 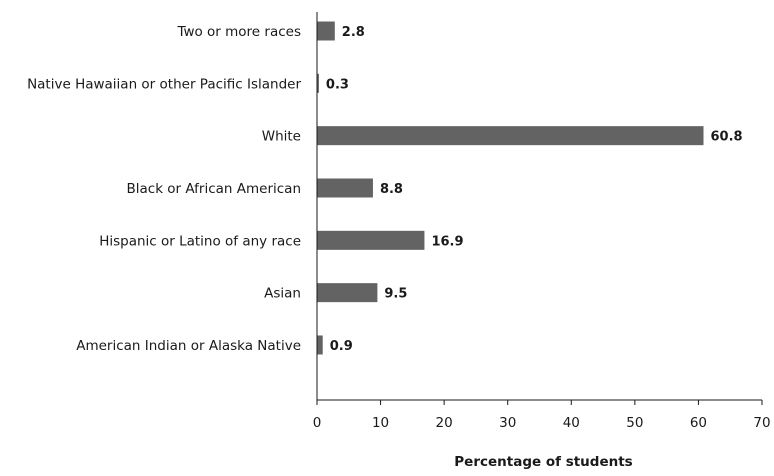 What do you see at coordinates (634, 423) in the screenshot?
I see `x-tick-label: 50` at bounding box center [634, 423].